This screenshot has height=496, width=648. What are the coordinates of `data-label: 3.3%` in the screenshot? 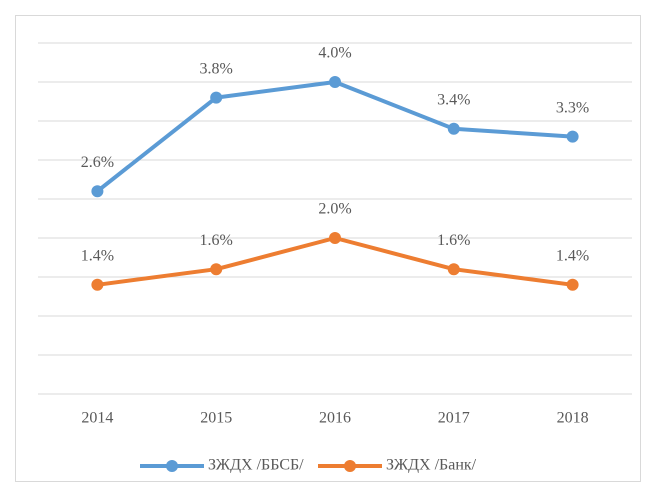 It's located at (572, 107).